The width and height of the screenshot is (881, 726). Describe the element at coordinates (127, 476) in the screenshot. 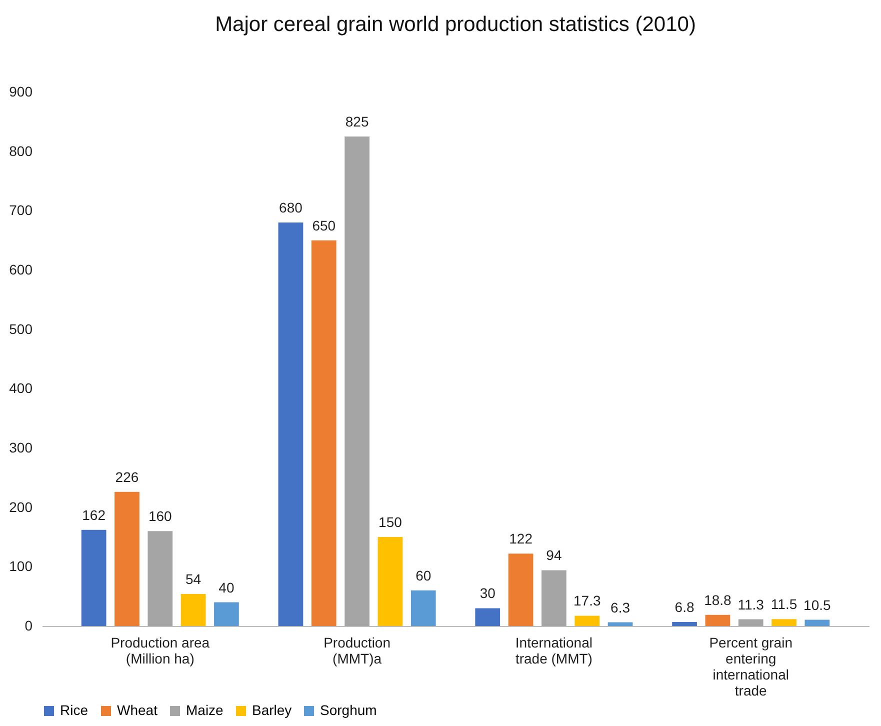

I see `data-label: 226` at that location.